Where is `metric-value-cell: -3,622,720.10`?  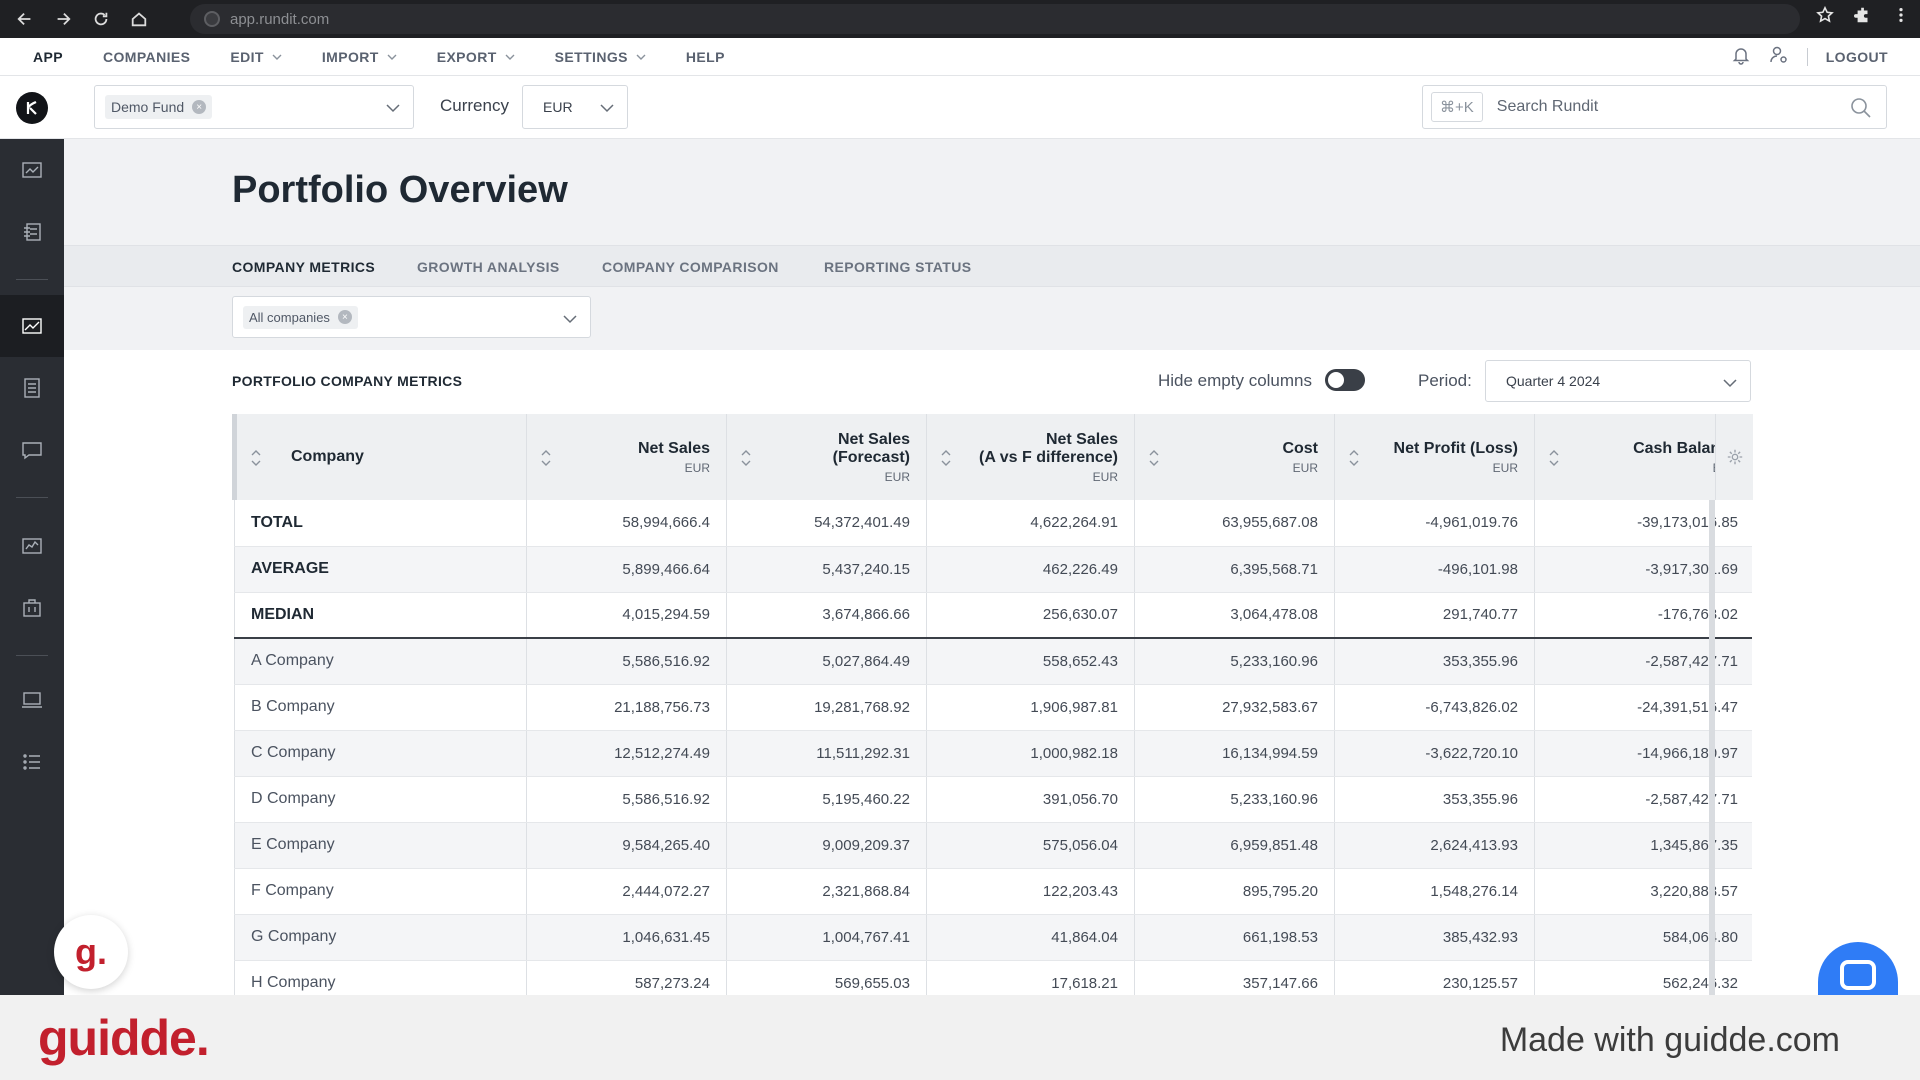 metric-value-cell: -3,622,720.10 is located at coordinates (1434, 753).